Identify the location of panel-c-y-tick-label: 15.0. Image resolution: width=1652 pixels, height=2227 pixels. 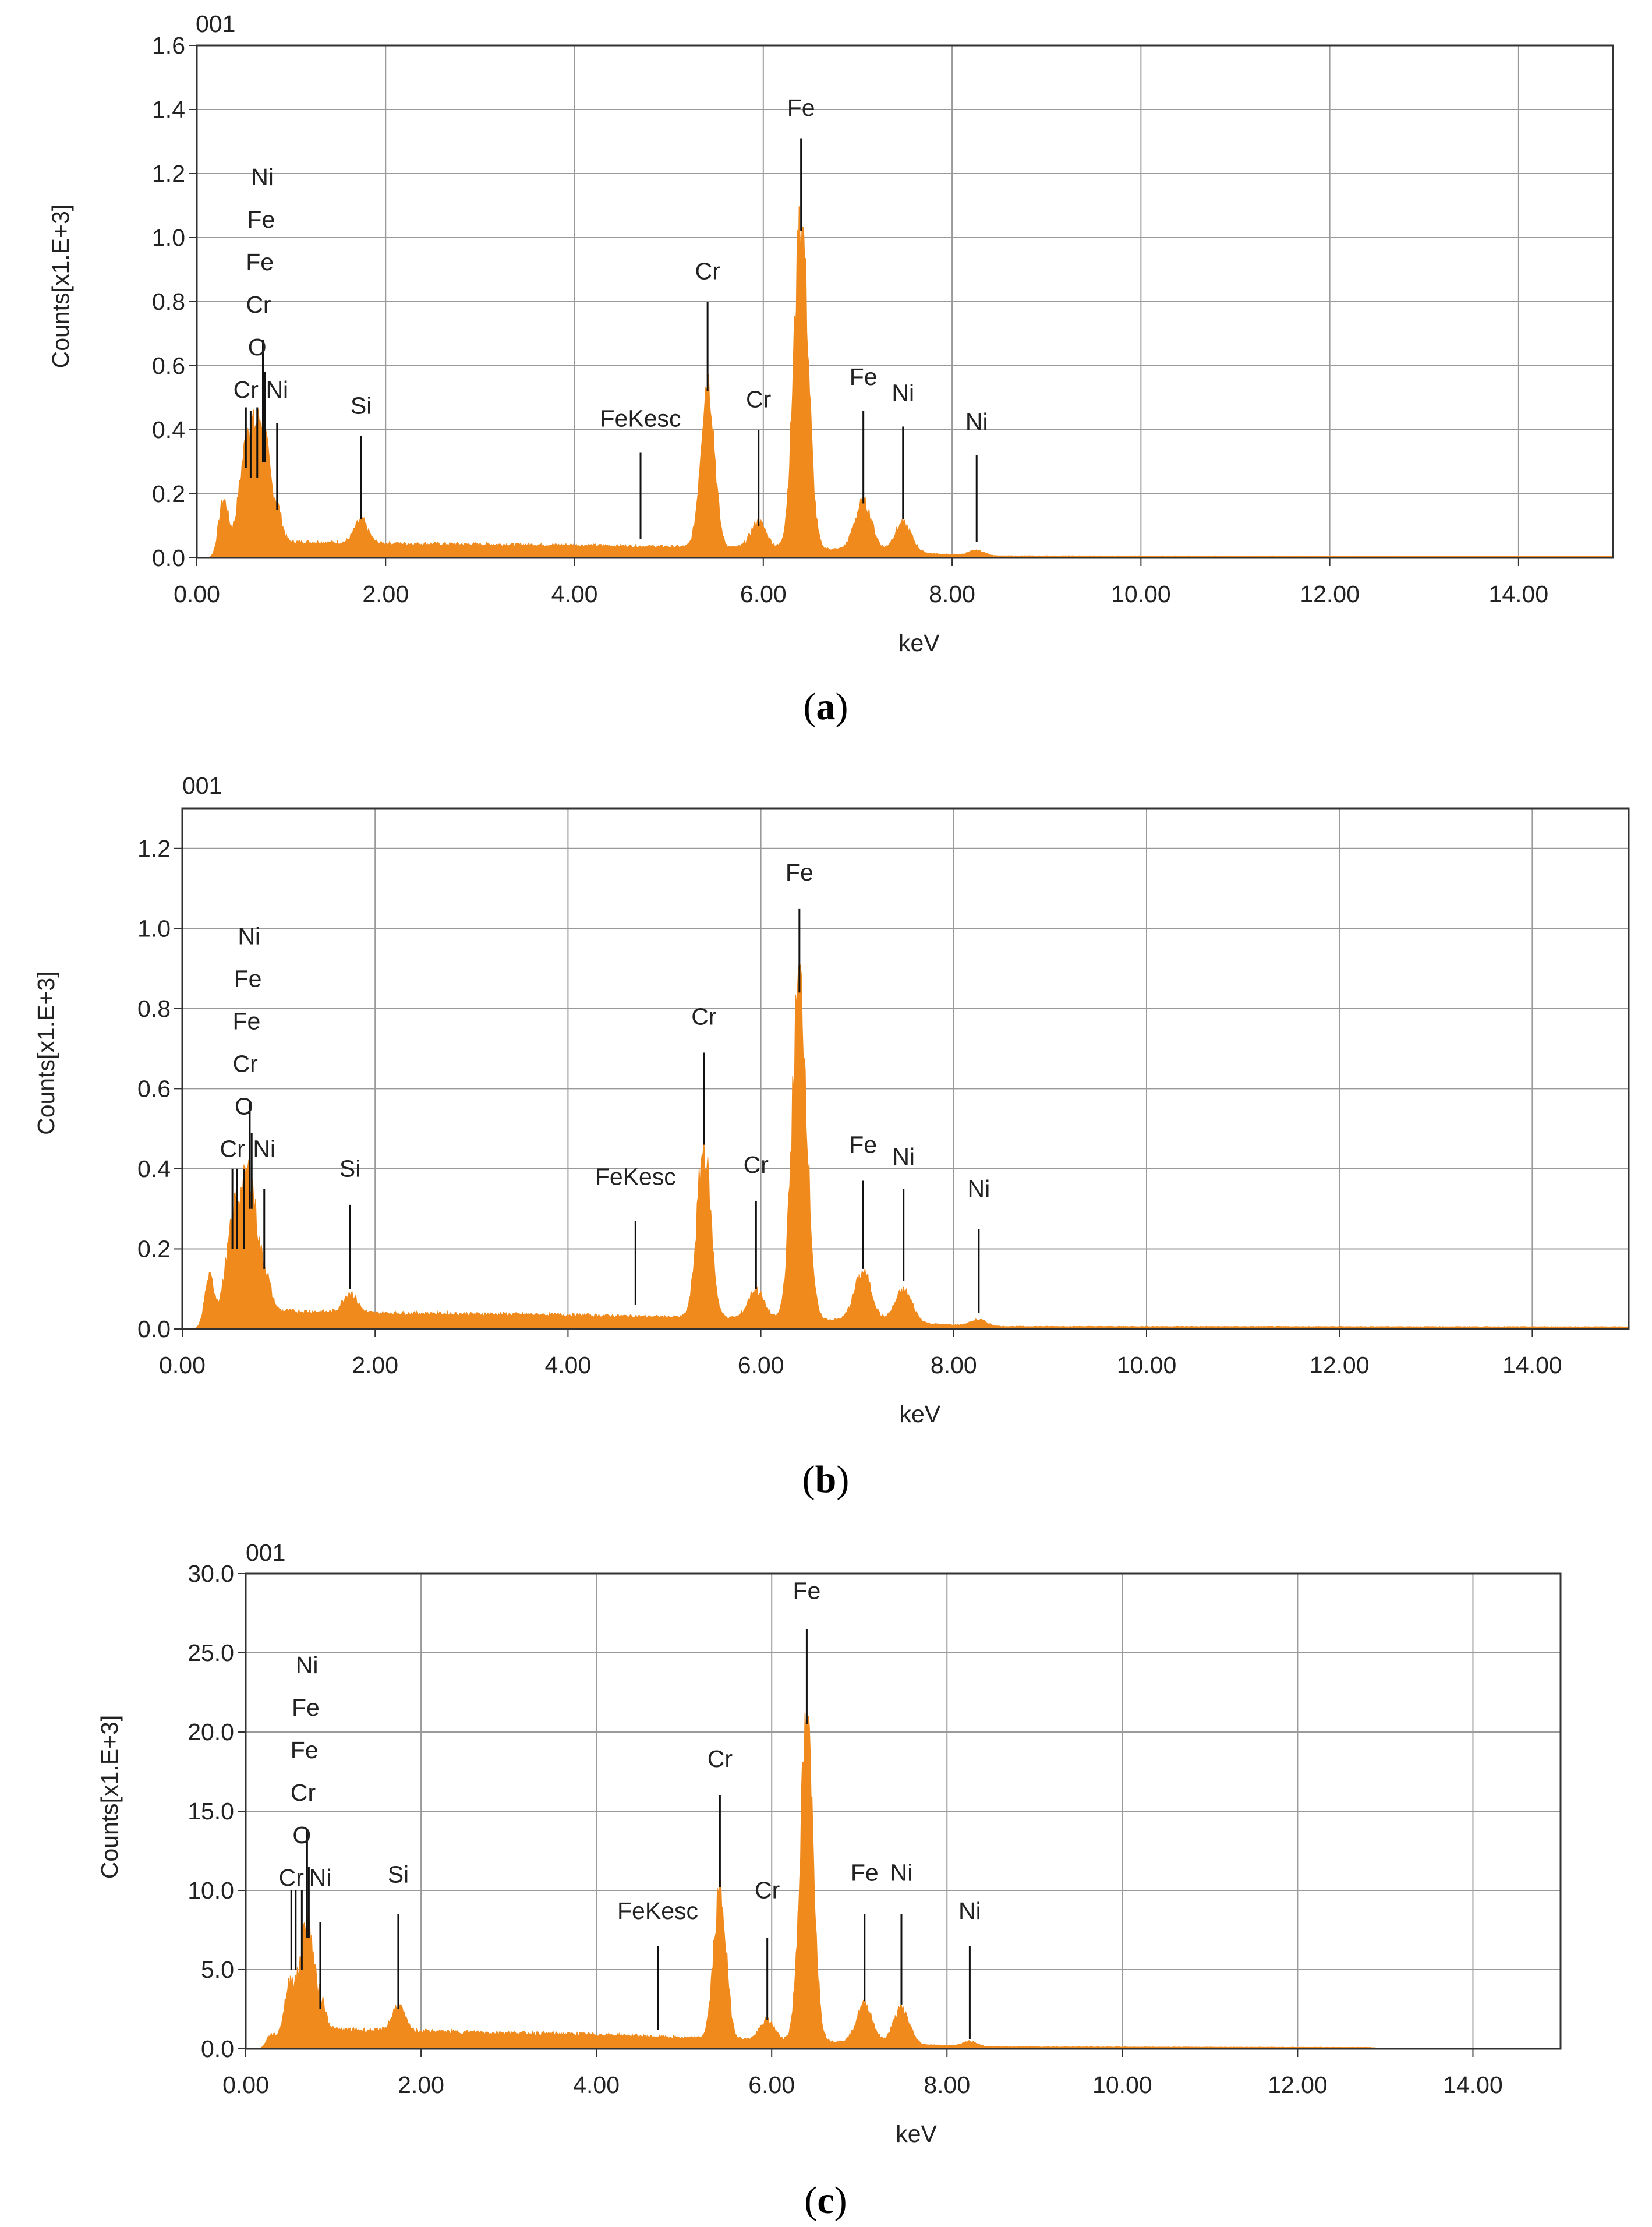
(211, 1811).